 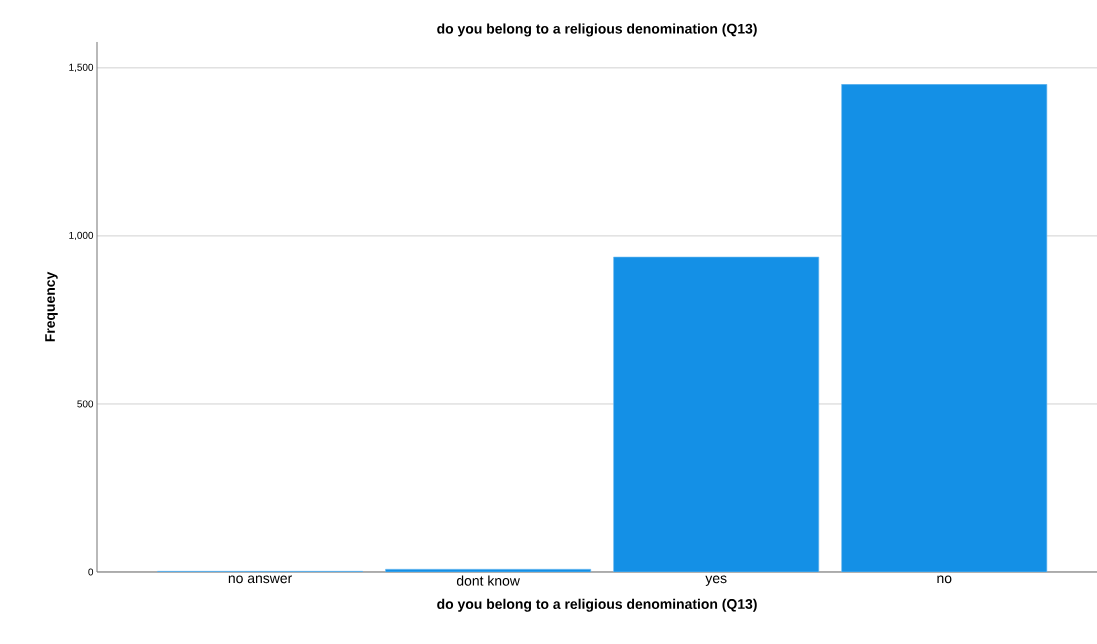 What do you see at coordinates (51, 306) in the screenshot?
I see `y-axis-title: Frequency` at bounding box center [51, 306].